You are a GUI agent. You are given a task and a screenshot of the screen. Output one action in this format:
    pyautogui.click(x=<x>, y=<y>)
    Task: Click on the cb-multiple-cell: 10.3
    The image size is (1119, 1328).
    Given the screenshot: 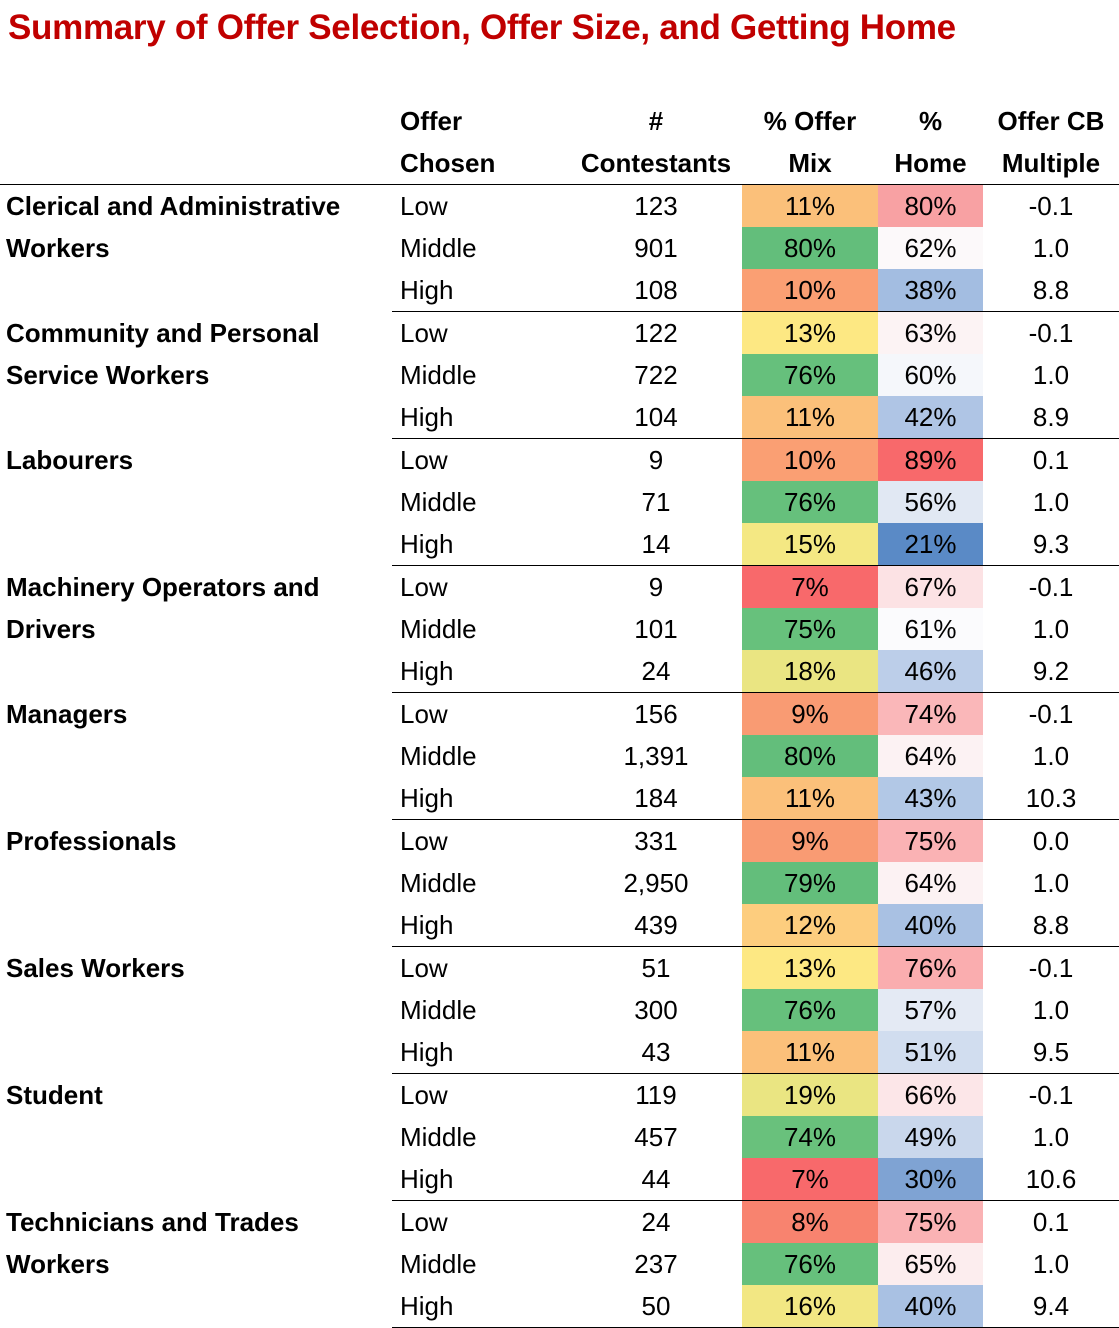 What is the action you would take?
    pyautogui.click(x=1051, y=798)
    